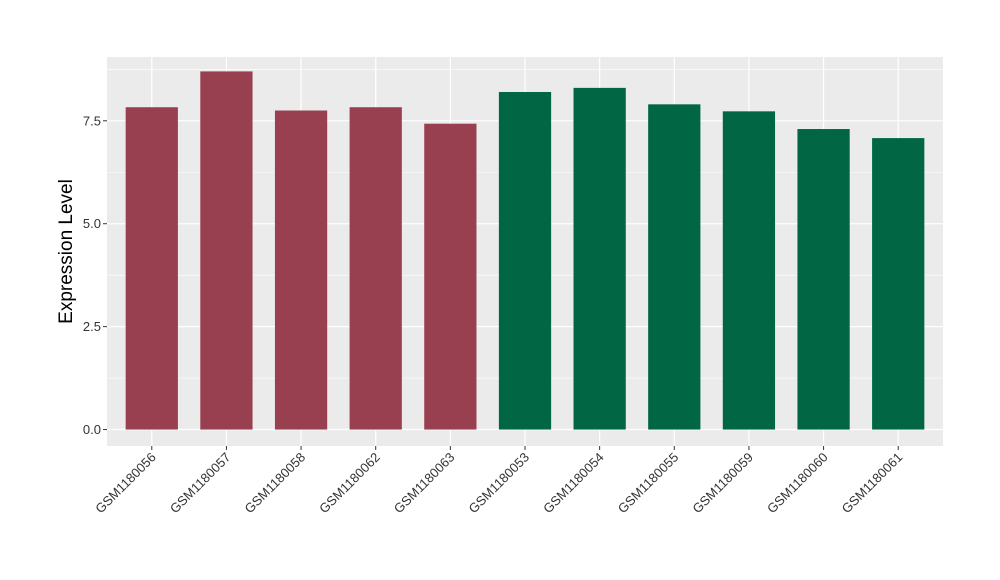 The width and height of the screenshot is (1000, 580). What do you see at coordinates (450, 276) in the screenshot?
I see `bar-gsm1180063` at bounding box center [450, 276].